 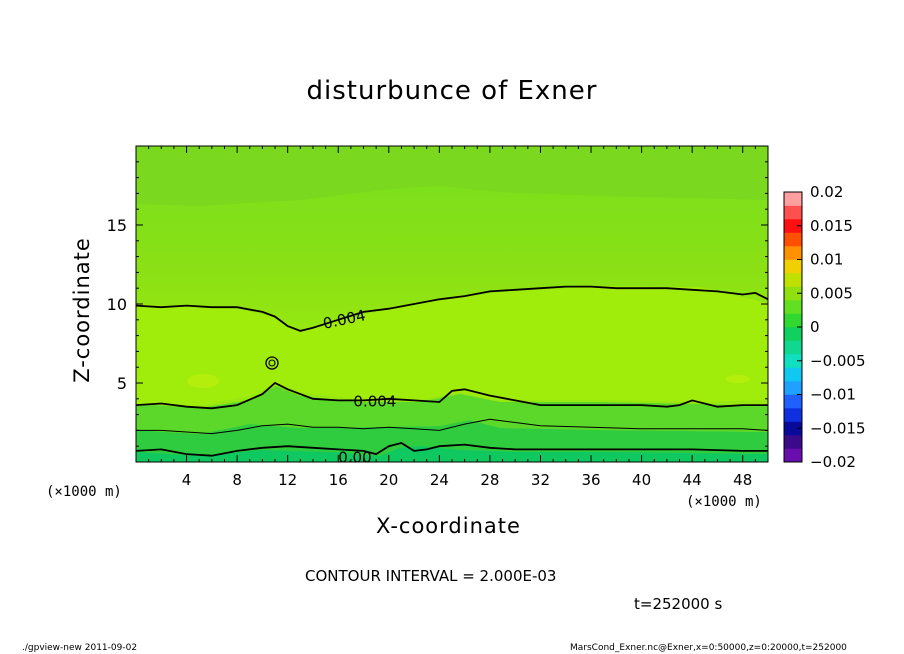 What do you see at coordinates (187, 480) in the screenshot?
I see `x-tick-label: 4` at bounding box center [187, 480].